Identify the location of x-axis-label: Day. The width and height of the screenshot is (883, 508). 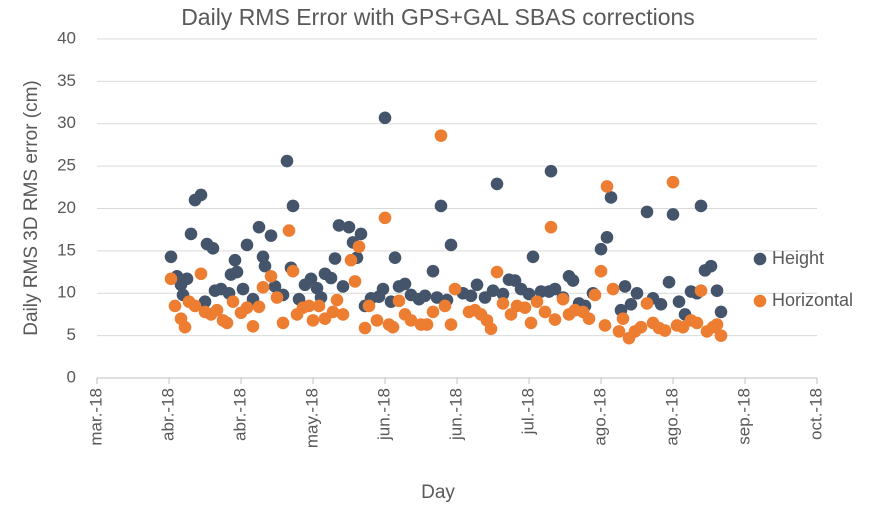
(438, 492).